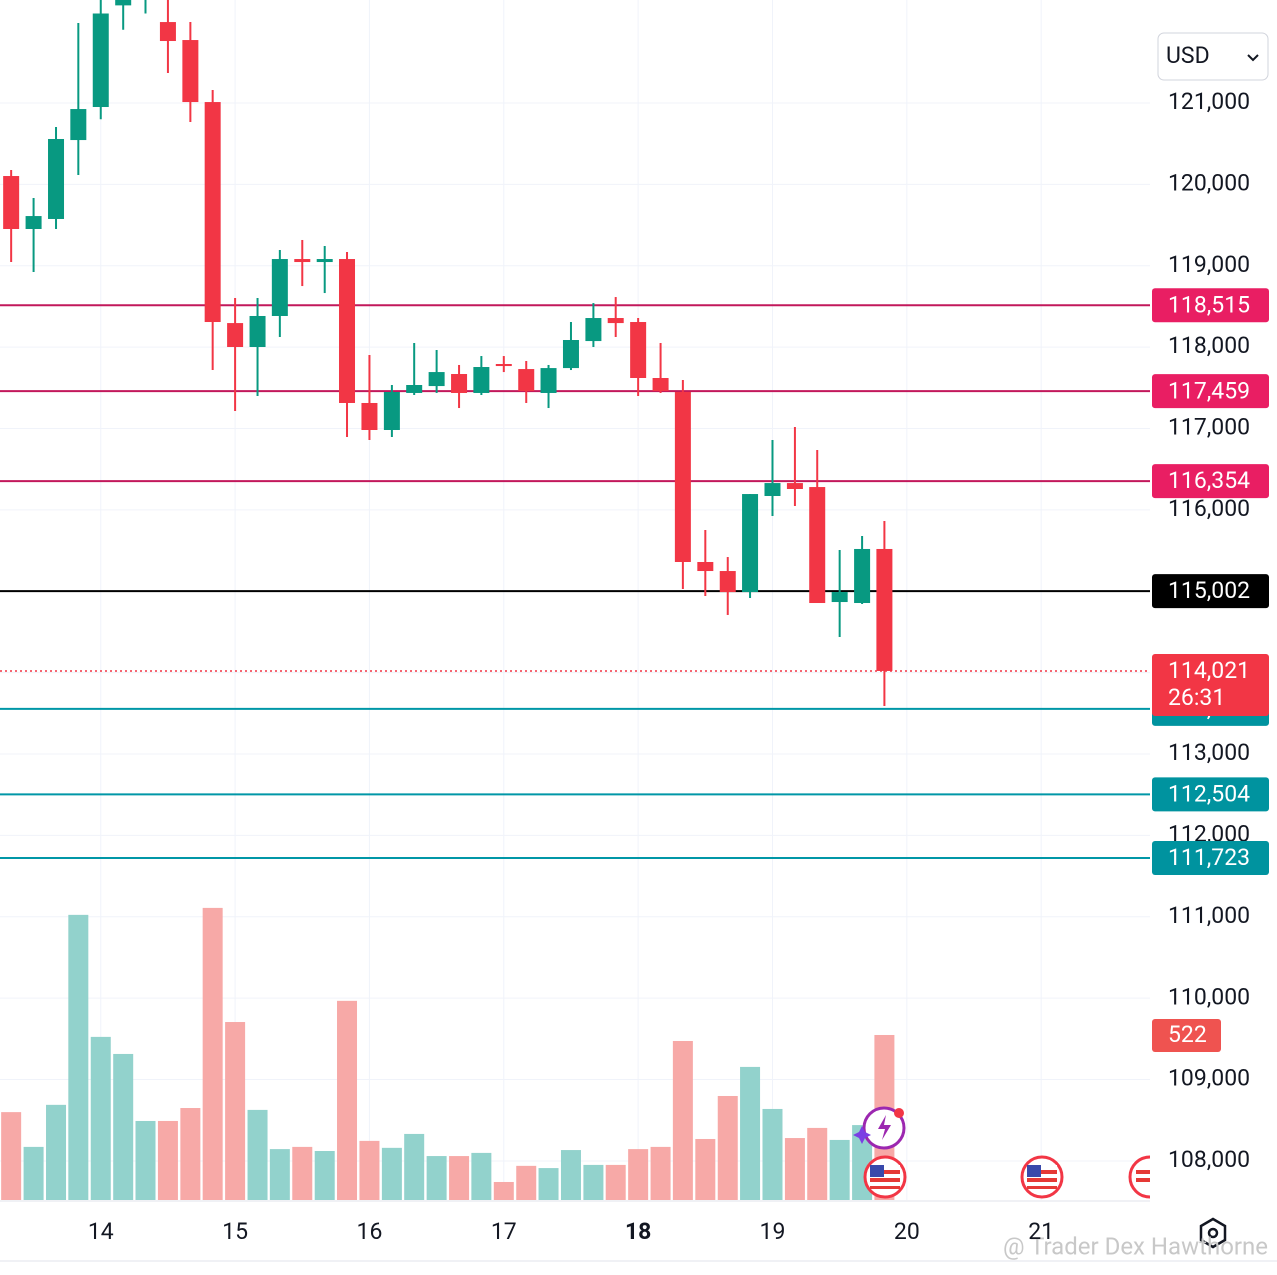  Describe the element at coordinates (1209, 1159) in the screenshot. I see `y-tick-label: 108,000` at that location.